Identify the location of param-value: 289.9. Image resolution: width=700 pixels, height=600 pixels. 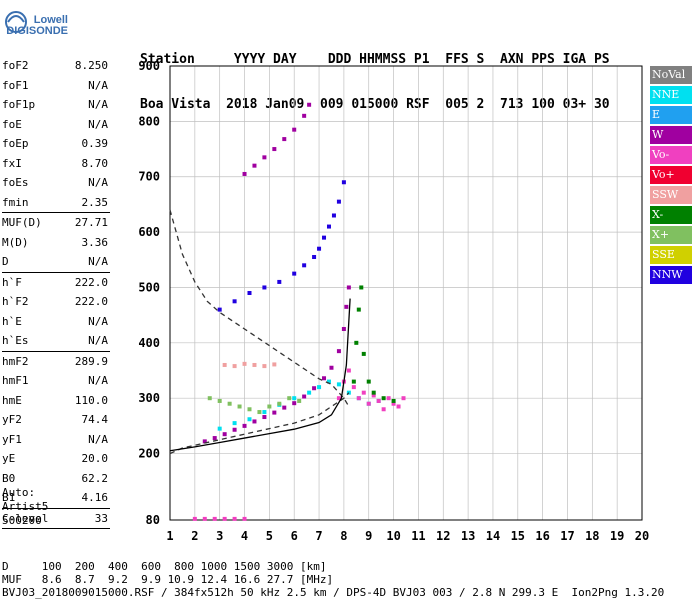
(91, 361).